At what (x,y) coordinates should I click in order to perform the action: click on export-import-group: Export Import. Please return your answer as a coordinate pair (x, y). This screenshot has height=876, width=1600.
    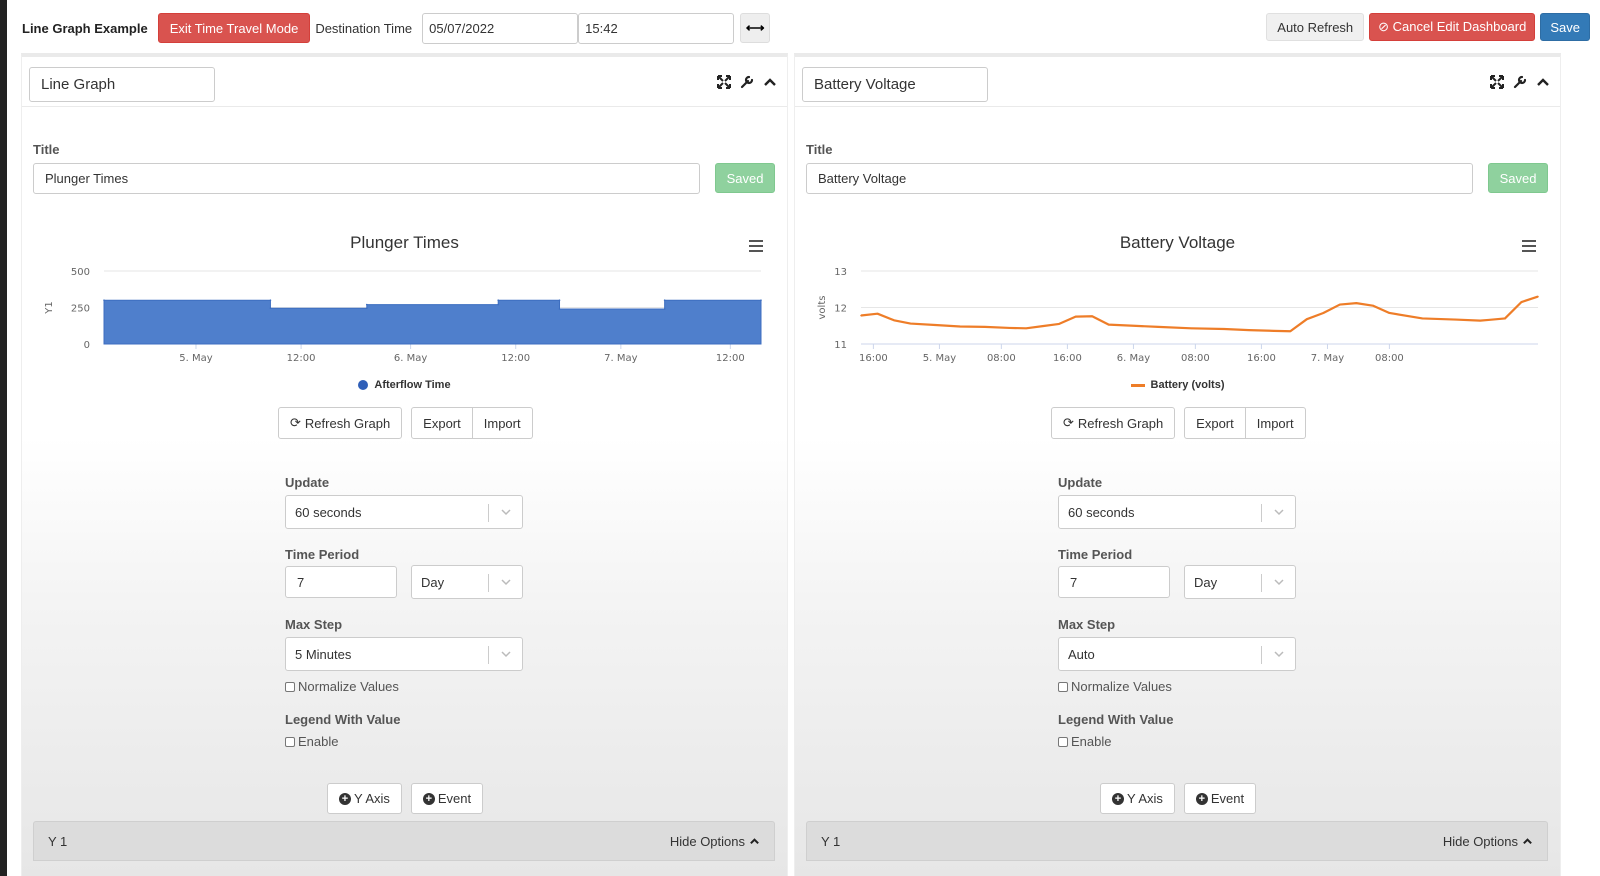
    Looking at the image, I should click on (472, 423).